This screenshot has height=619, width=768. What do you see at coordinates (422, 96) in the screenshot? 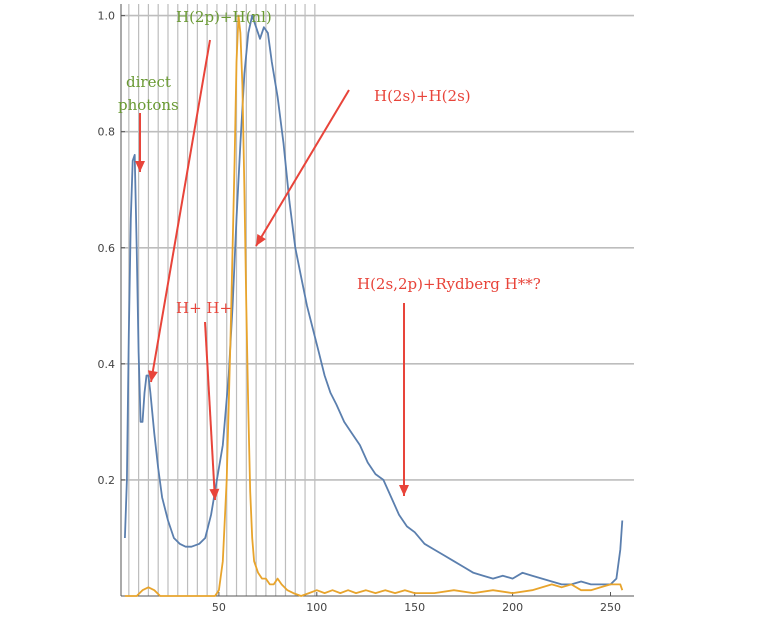
I see `annotation-h2s-h2s: H(2s)+H(2s)` at bounding box center [422, 96].